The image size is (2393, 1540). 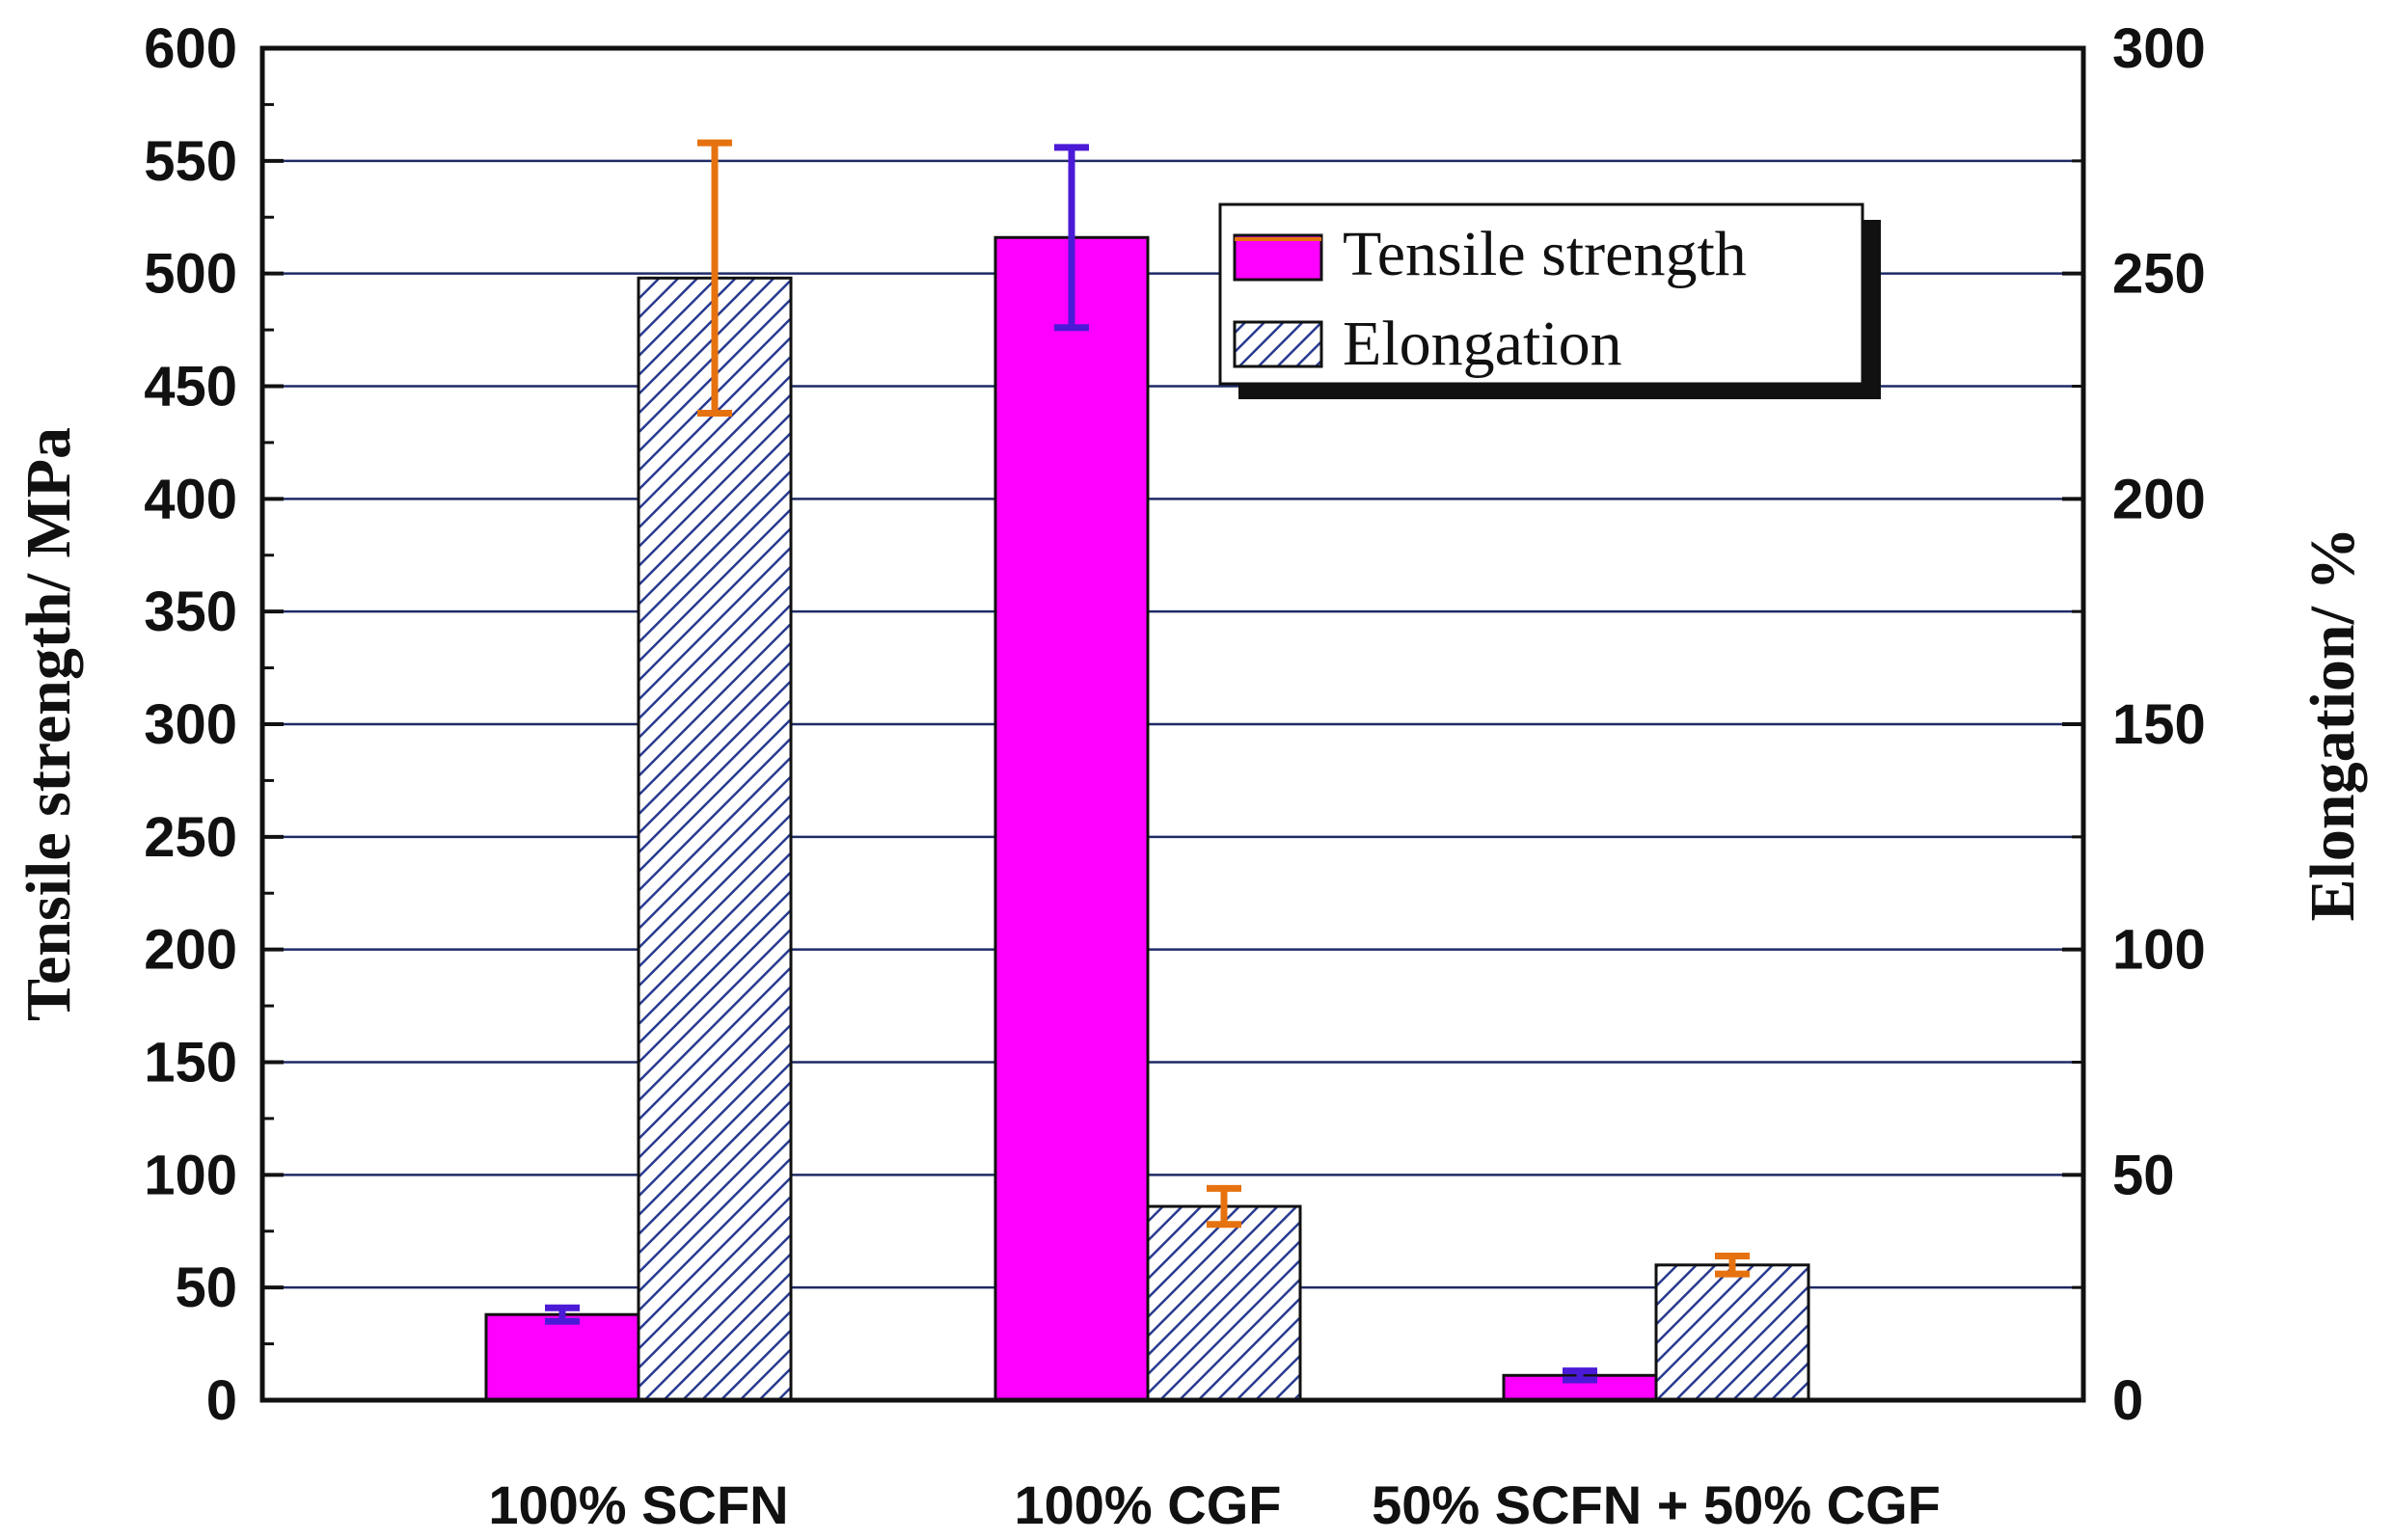 I want to click on category-labels: 100% SCFN 100% CGF 50% SCFN + 50% CGF, so click(x=1214, y=1504).